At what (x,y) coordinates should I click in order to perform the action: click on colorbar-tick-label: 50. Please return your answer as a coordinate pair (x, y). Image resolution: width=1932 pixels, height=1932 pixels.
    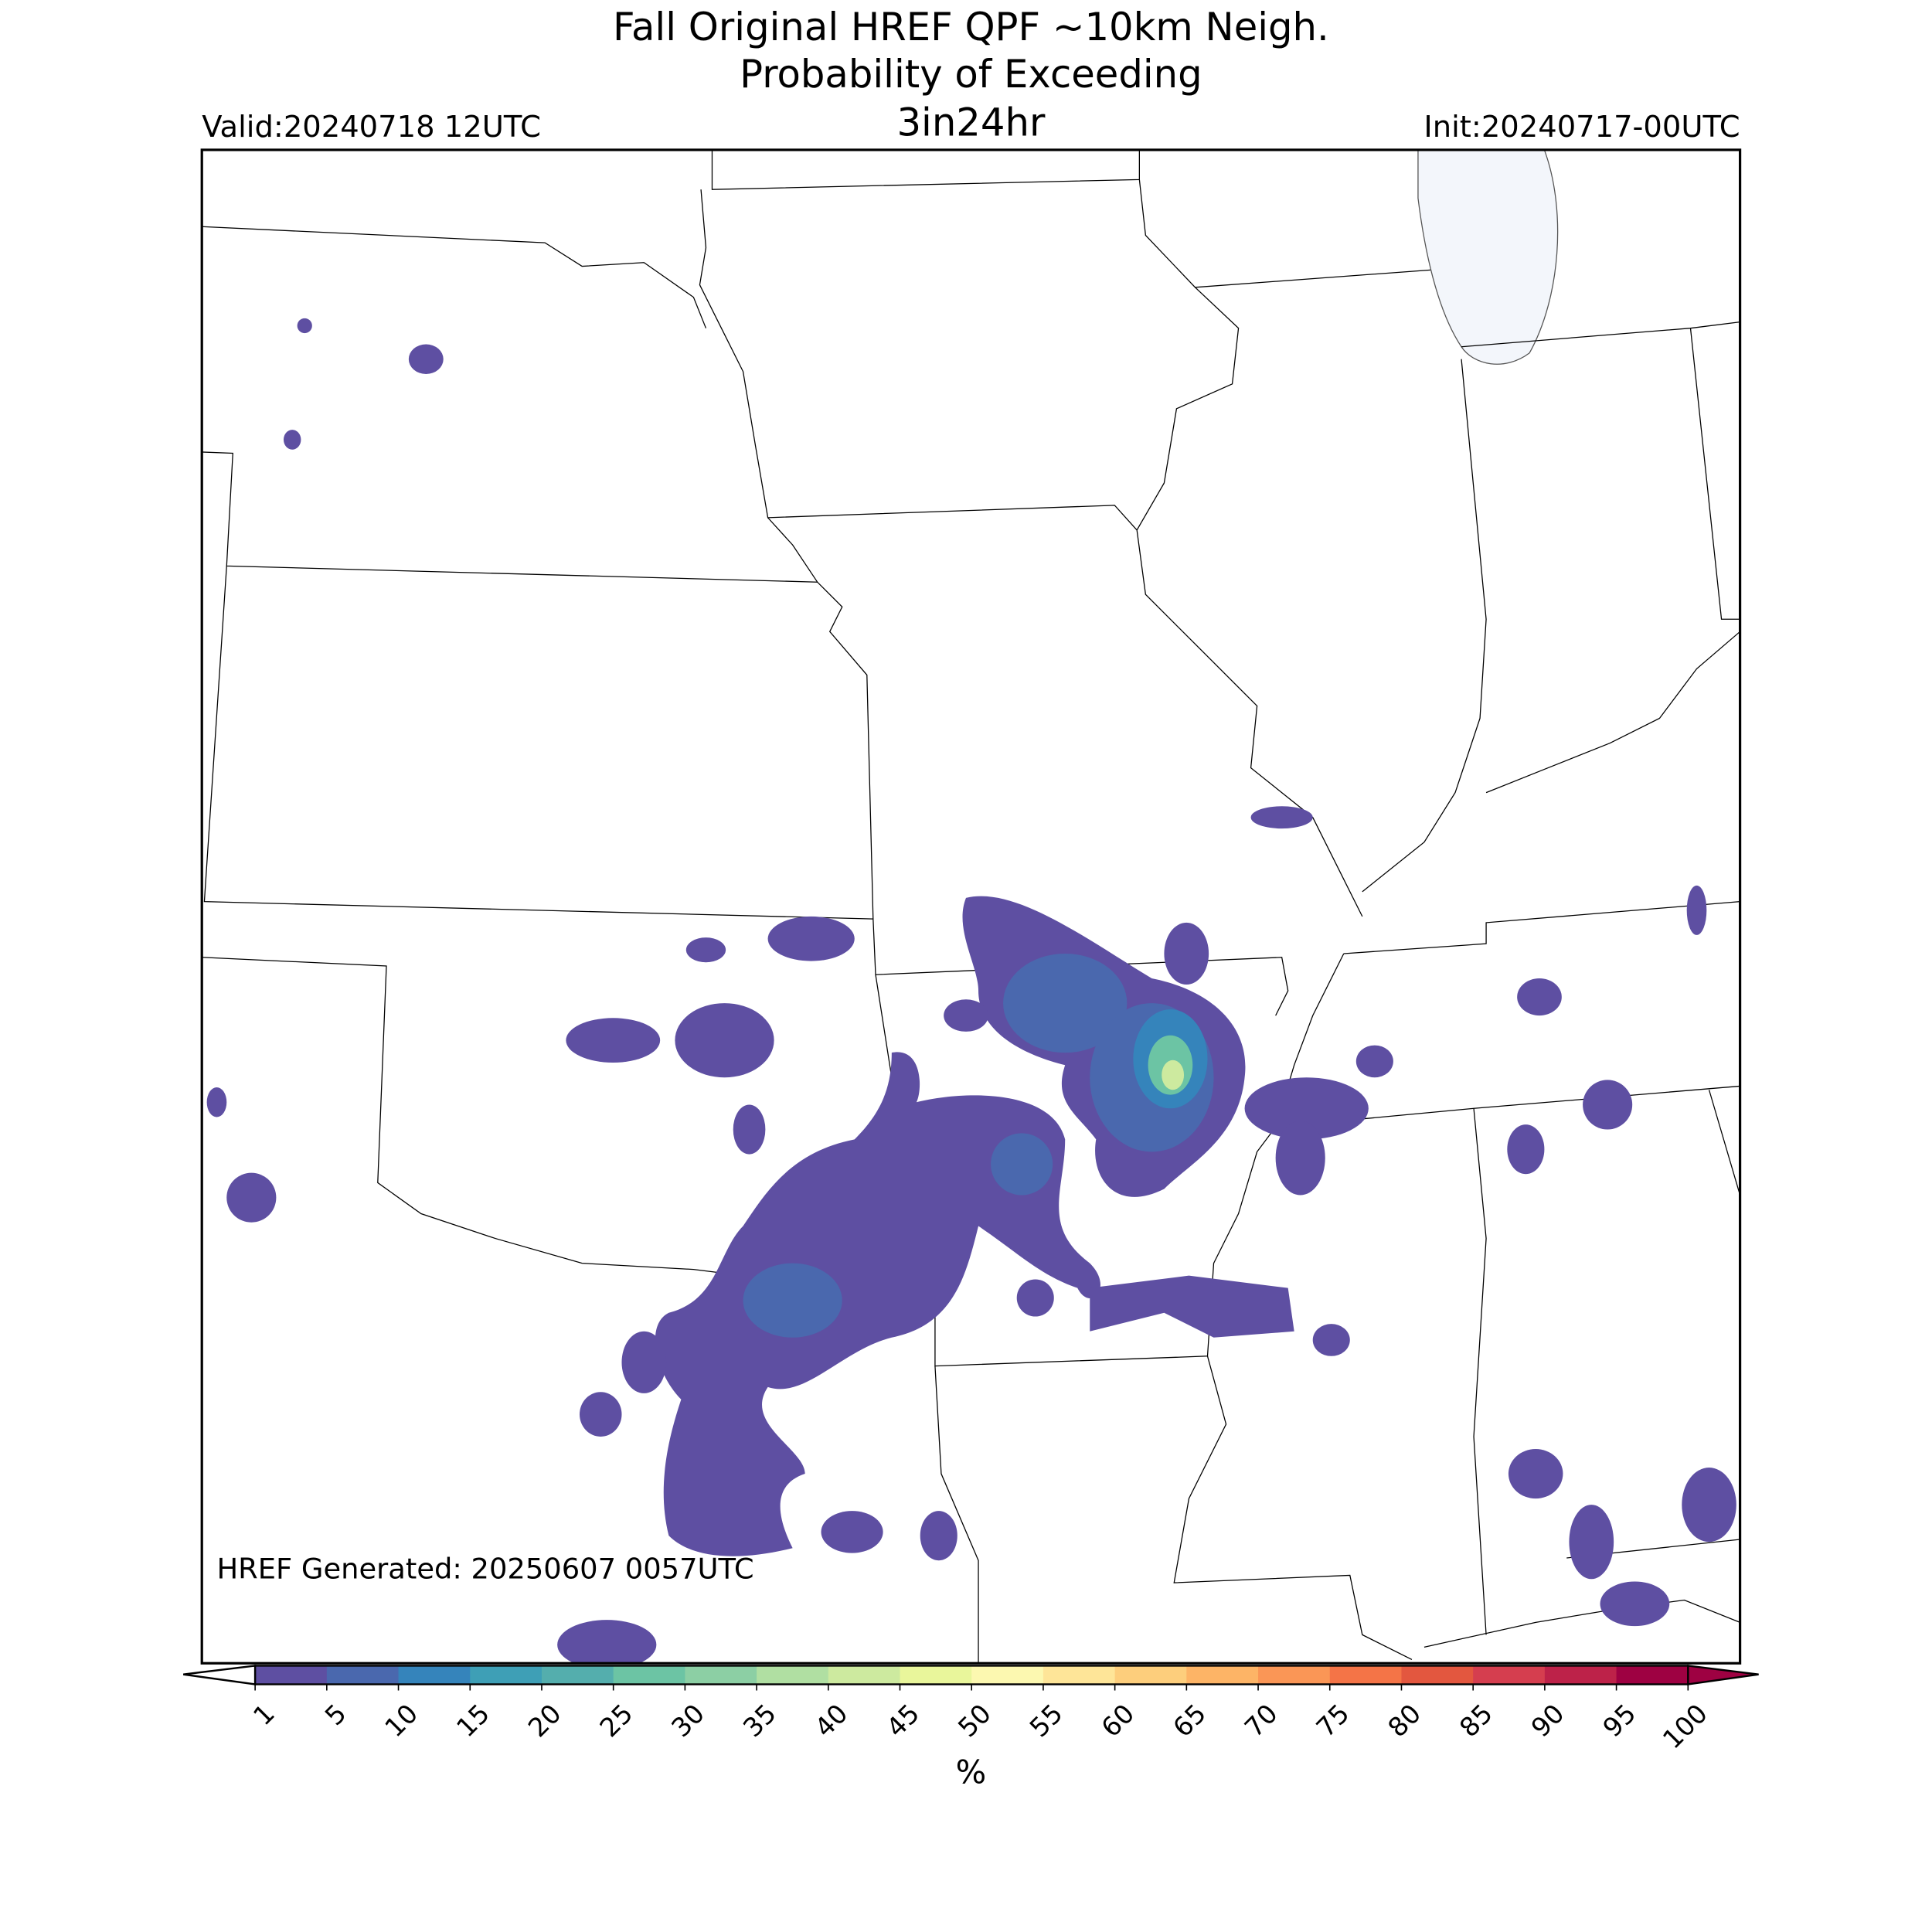
    Looking at the image, I should click on (975, 1721).